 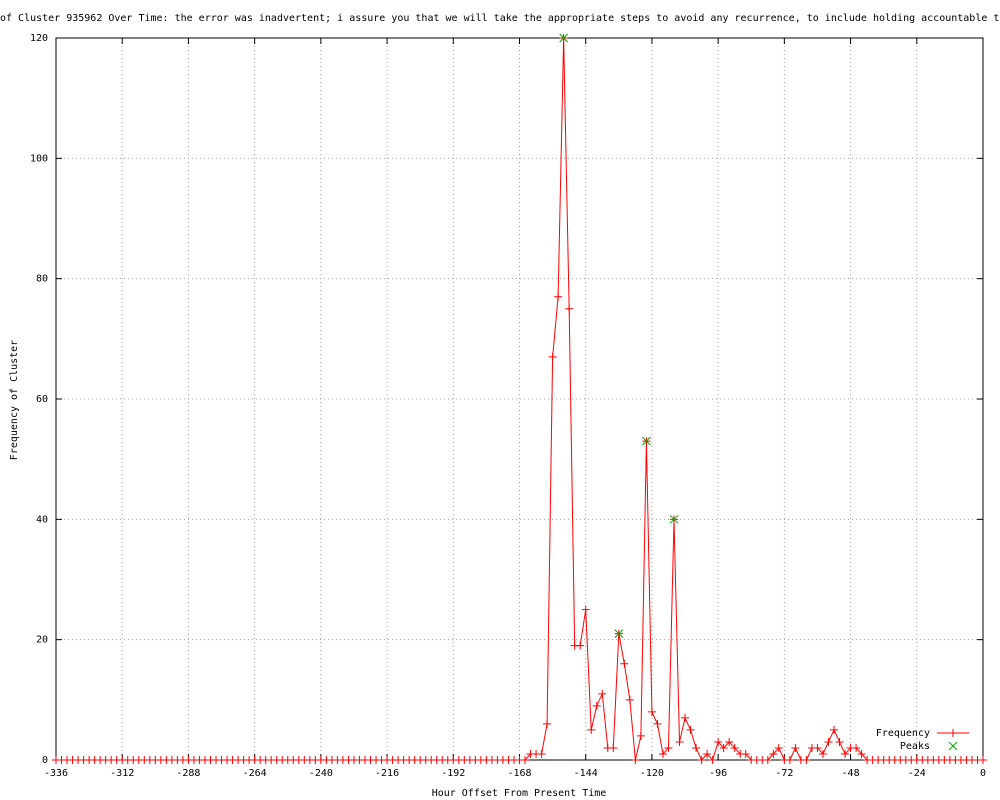 What do you see at coordinates (42, 279) in the screenshot?
I see `y-tick-label: 80` at bounding box center [42, 279].